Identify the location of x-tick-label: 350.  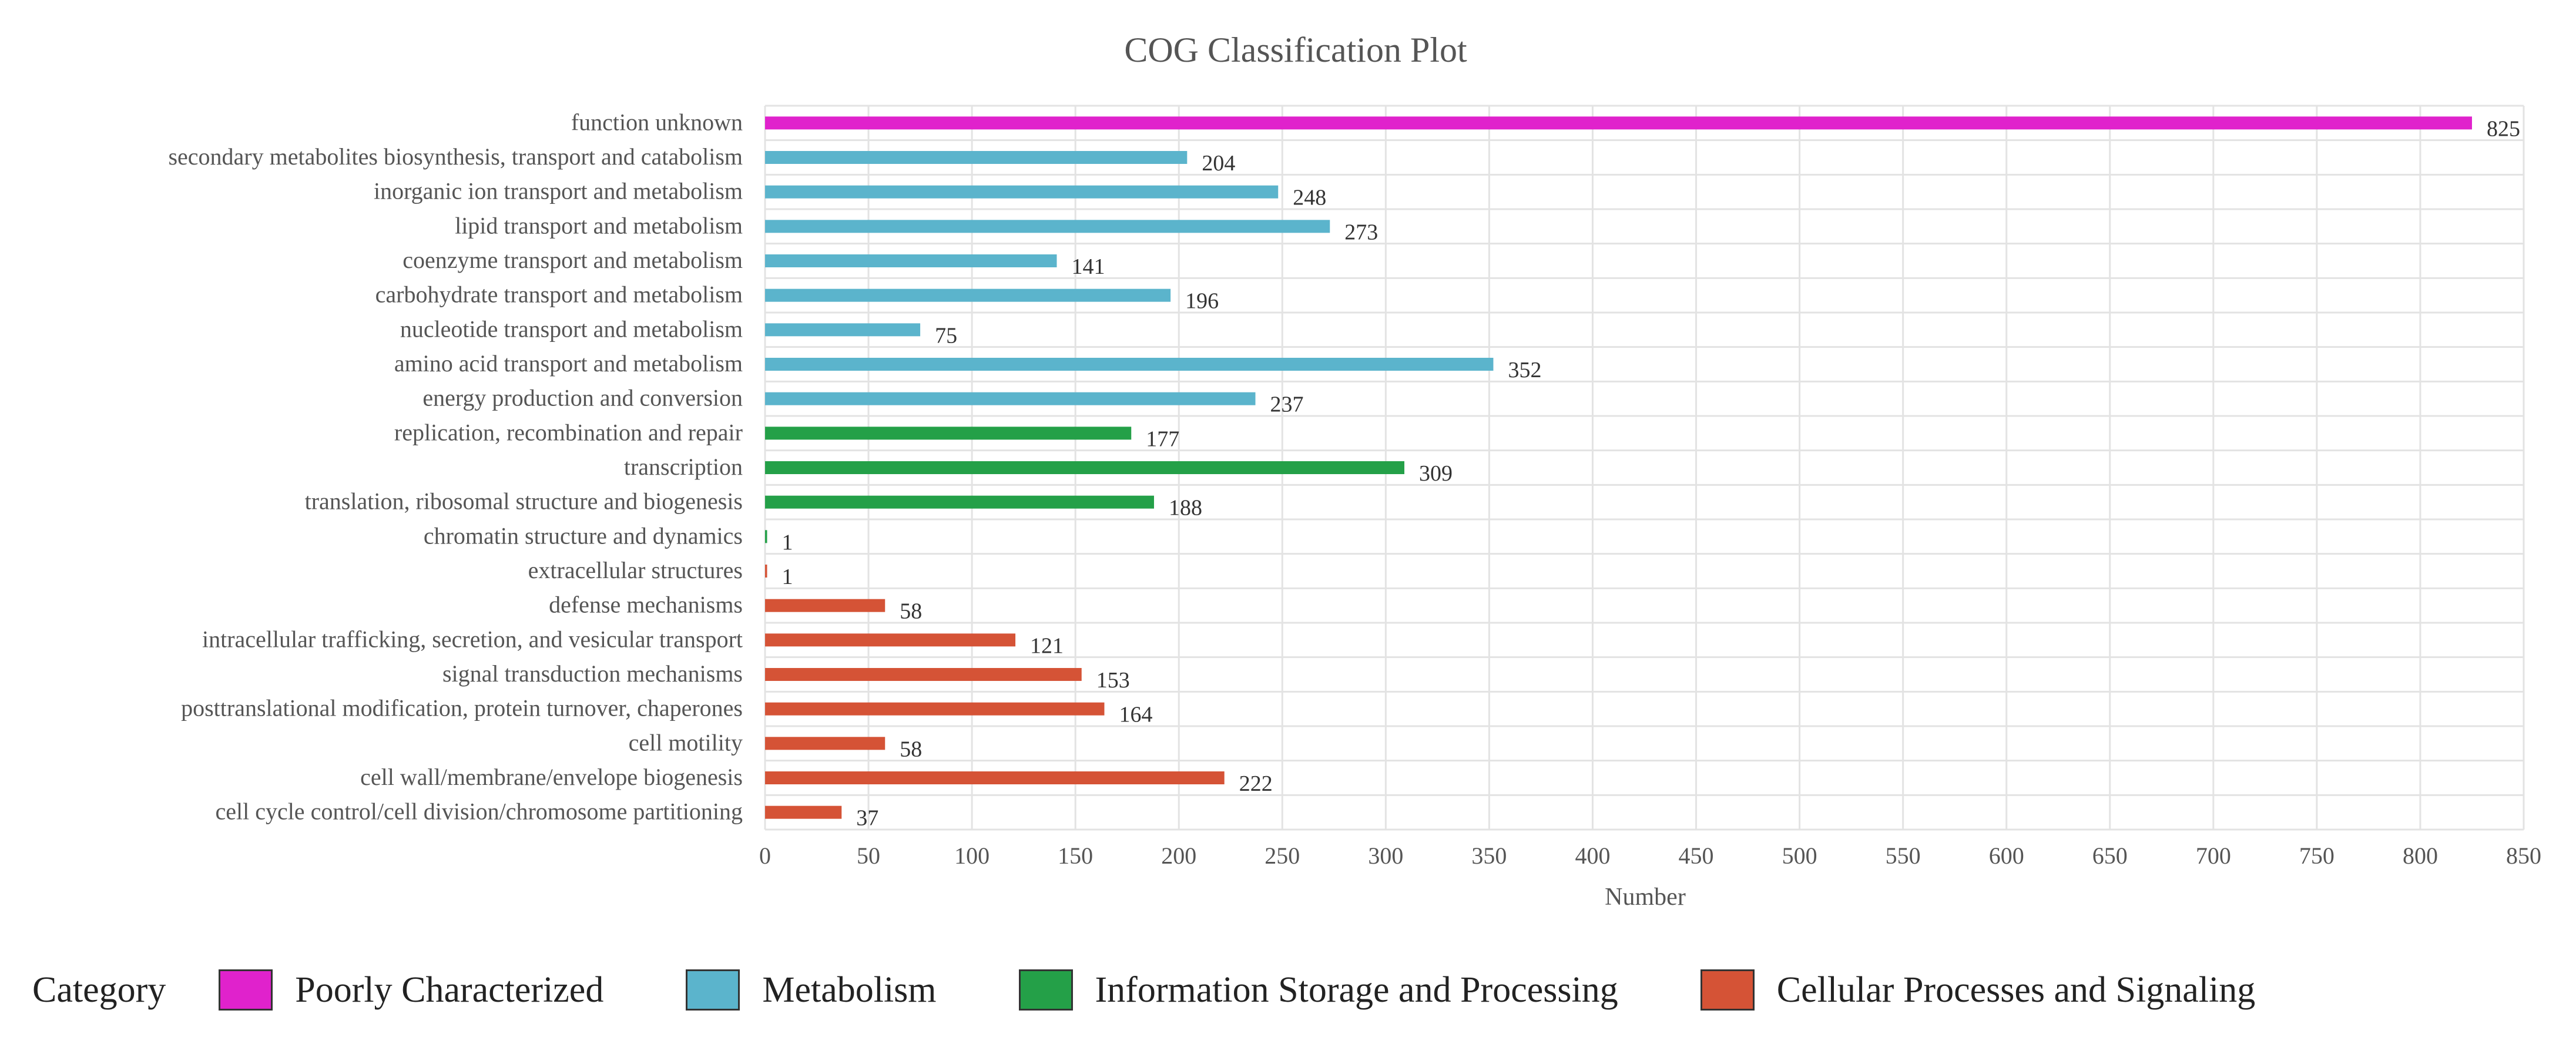
(1489, 855).